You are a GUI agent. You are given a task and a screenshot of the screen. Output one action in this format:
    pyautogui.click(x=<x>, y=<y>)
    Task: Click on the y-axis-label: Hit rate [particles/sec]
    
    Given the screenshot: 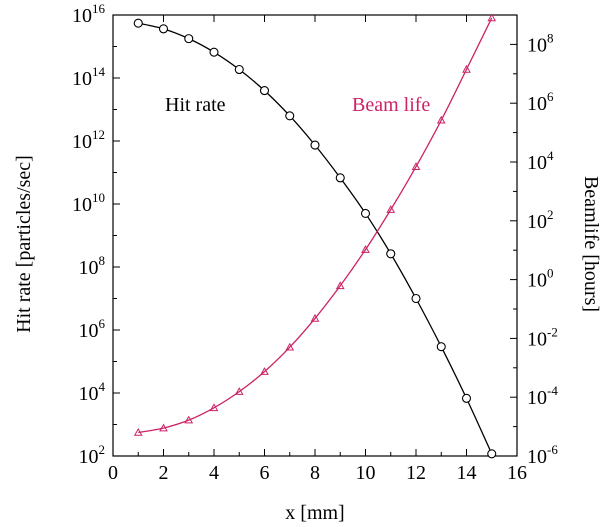 What is the action you would take?
    pyautogui.click(x=24, y=244)
    